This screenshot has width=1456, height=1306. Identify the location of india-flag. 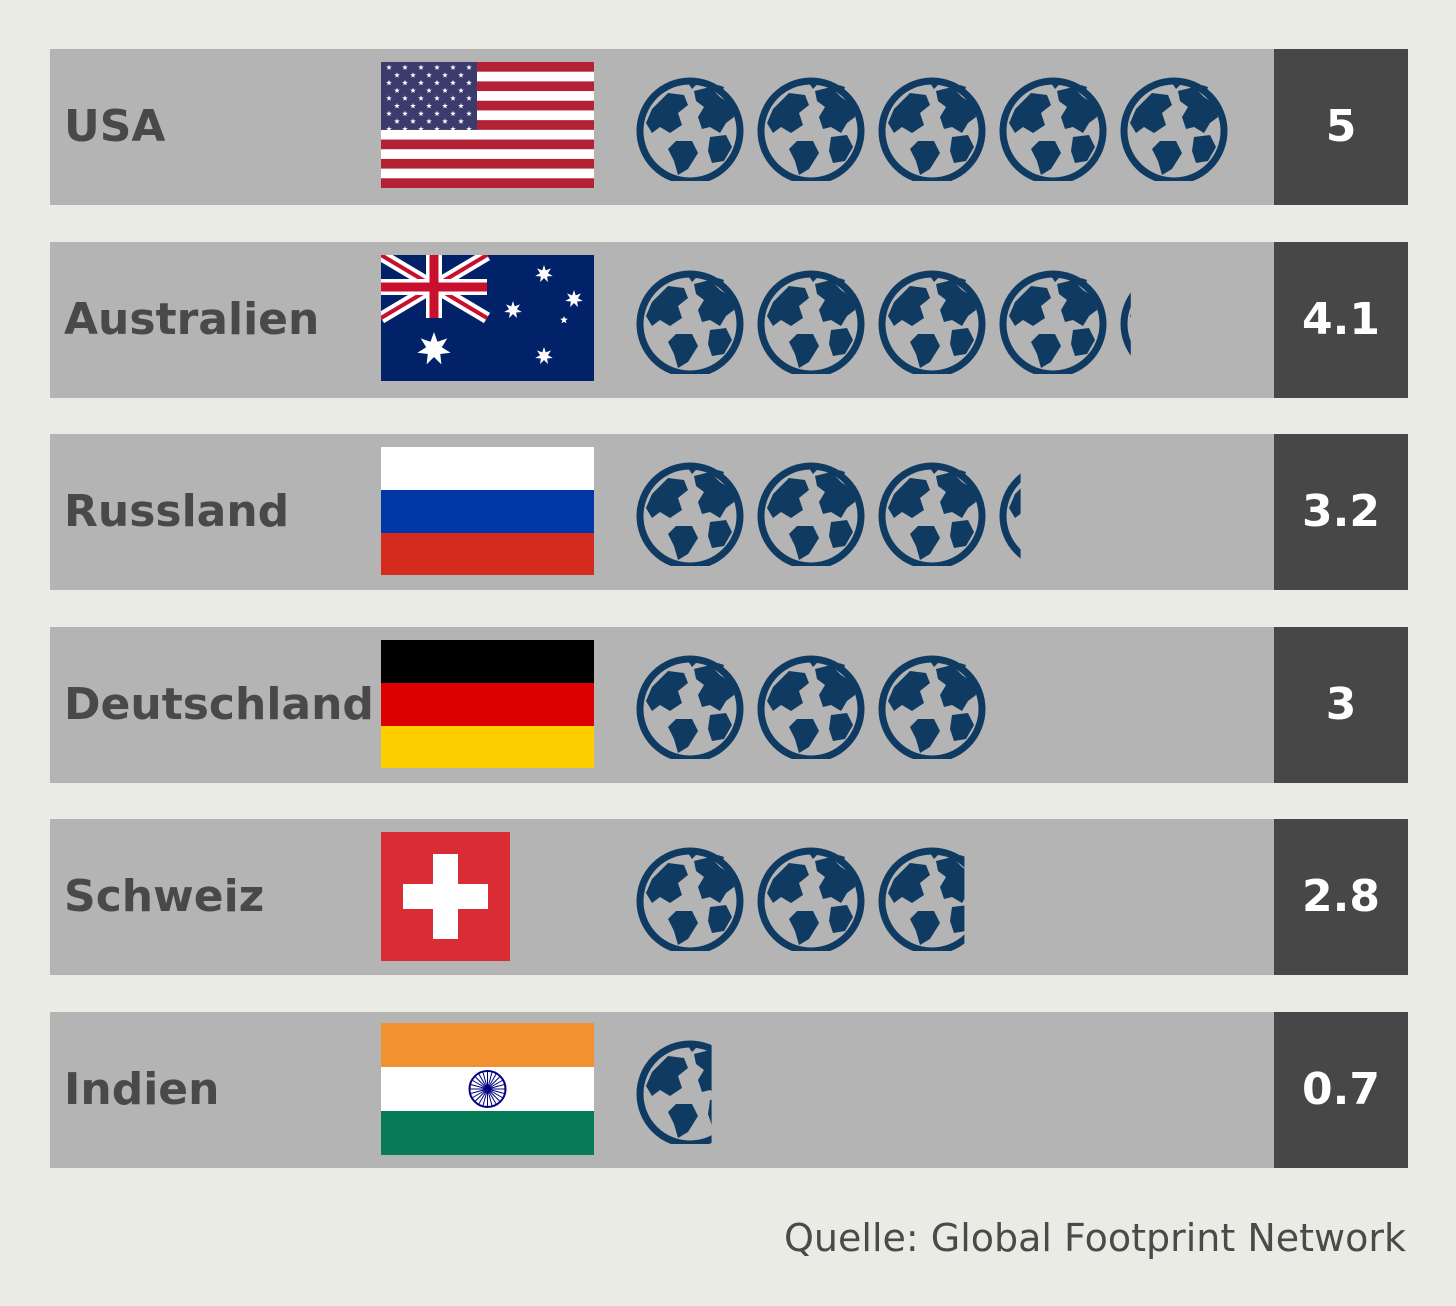
(487, 1089).